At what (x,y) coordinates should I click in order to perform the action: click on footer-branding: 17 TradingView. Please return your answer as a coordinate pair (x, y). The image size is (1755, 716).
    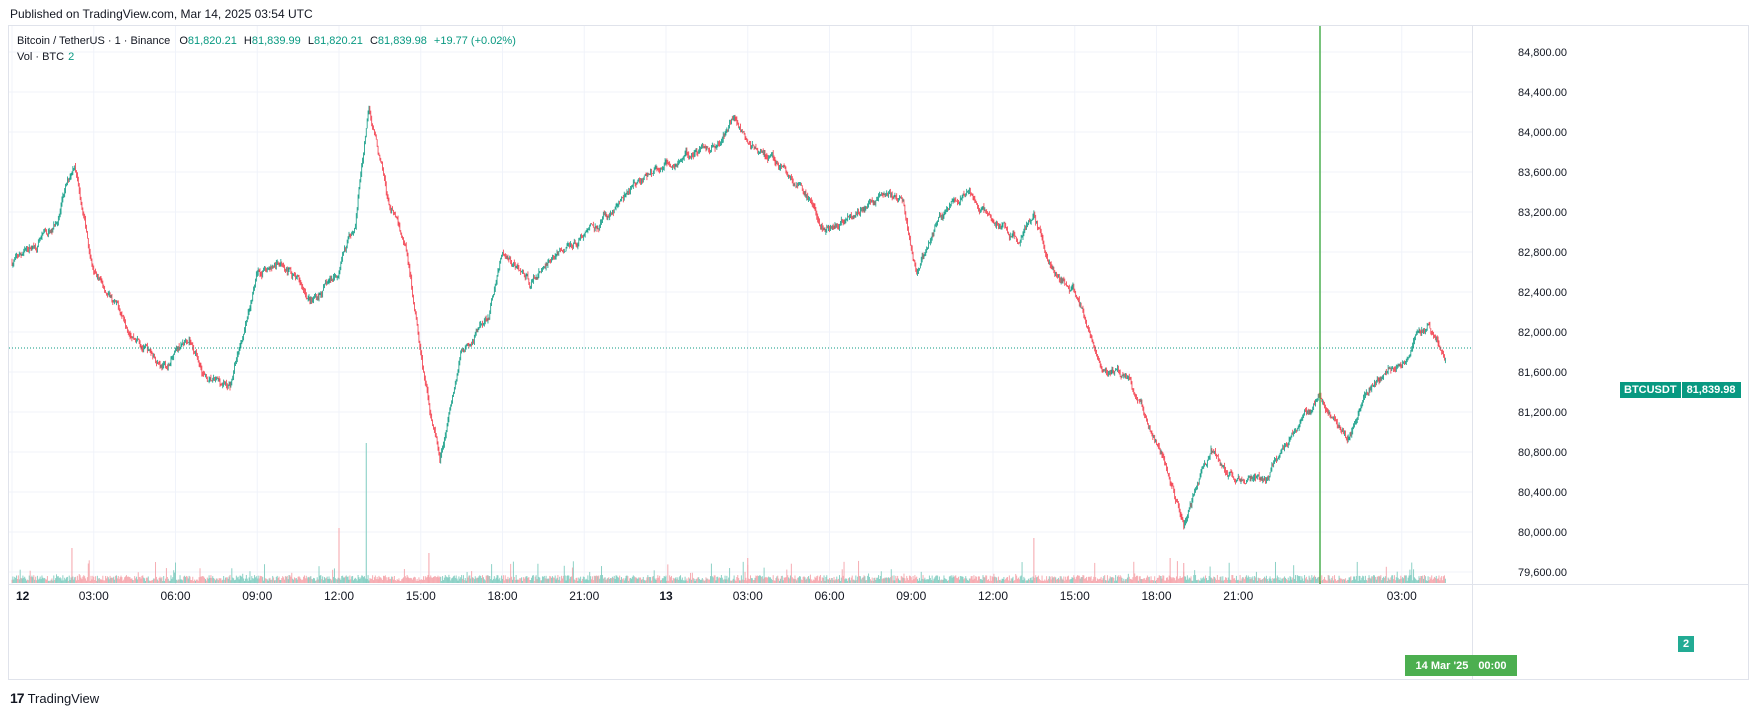
    Looking at the image, I should click on (54, 698).